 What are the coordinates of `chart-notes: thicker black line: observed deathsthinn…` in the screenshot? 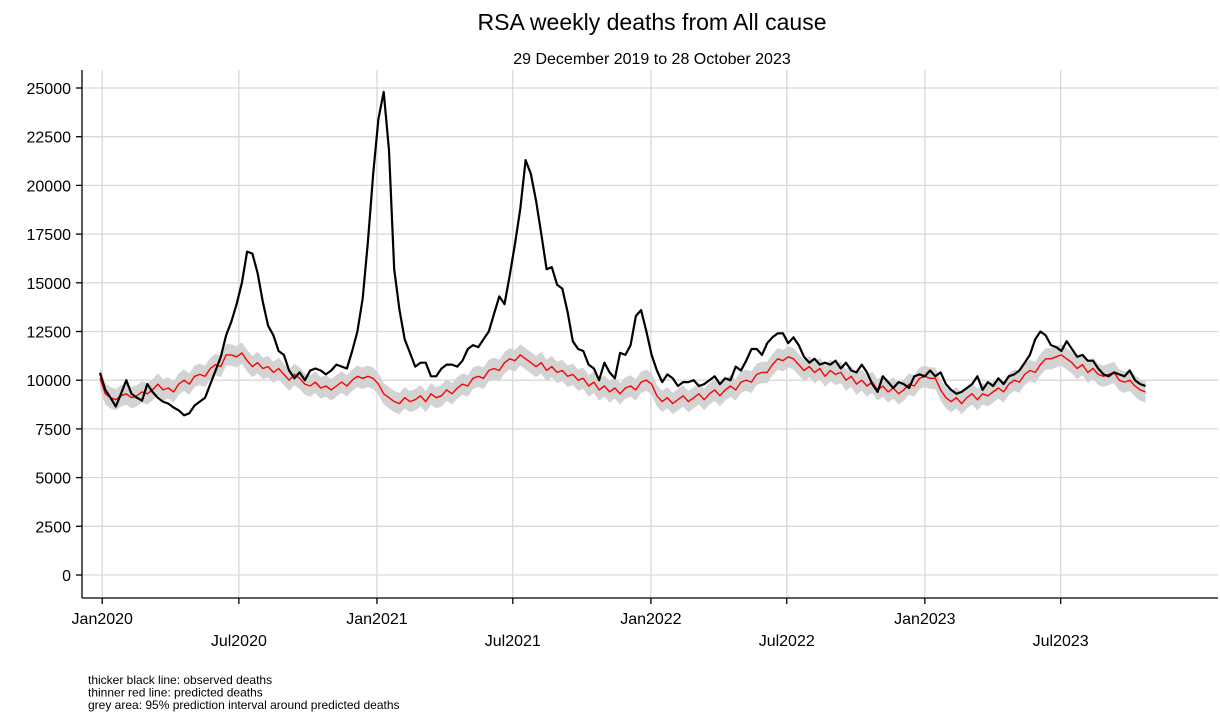 It's located at (244, 692).